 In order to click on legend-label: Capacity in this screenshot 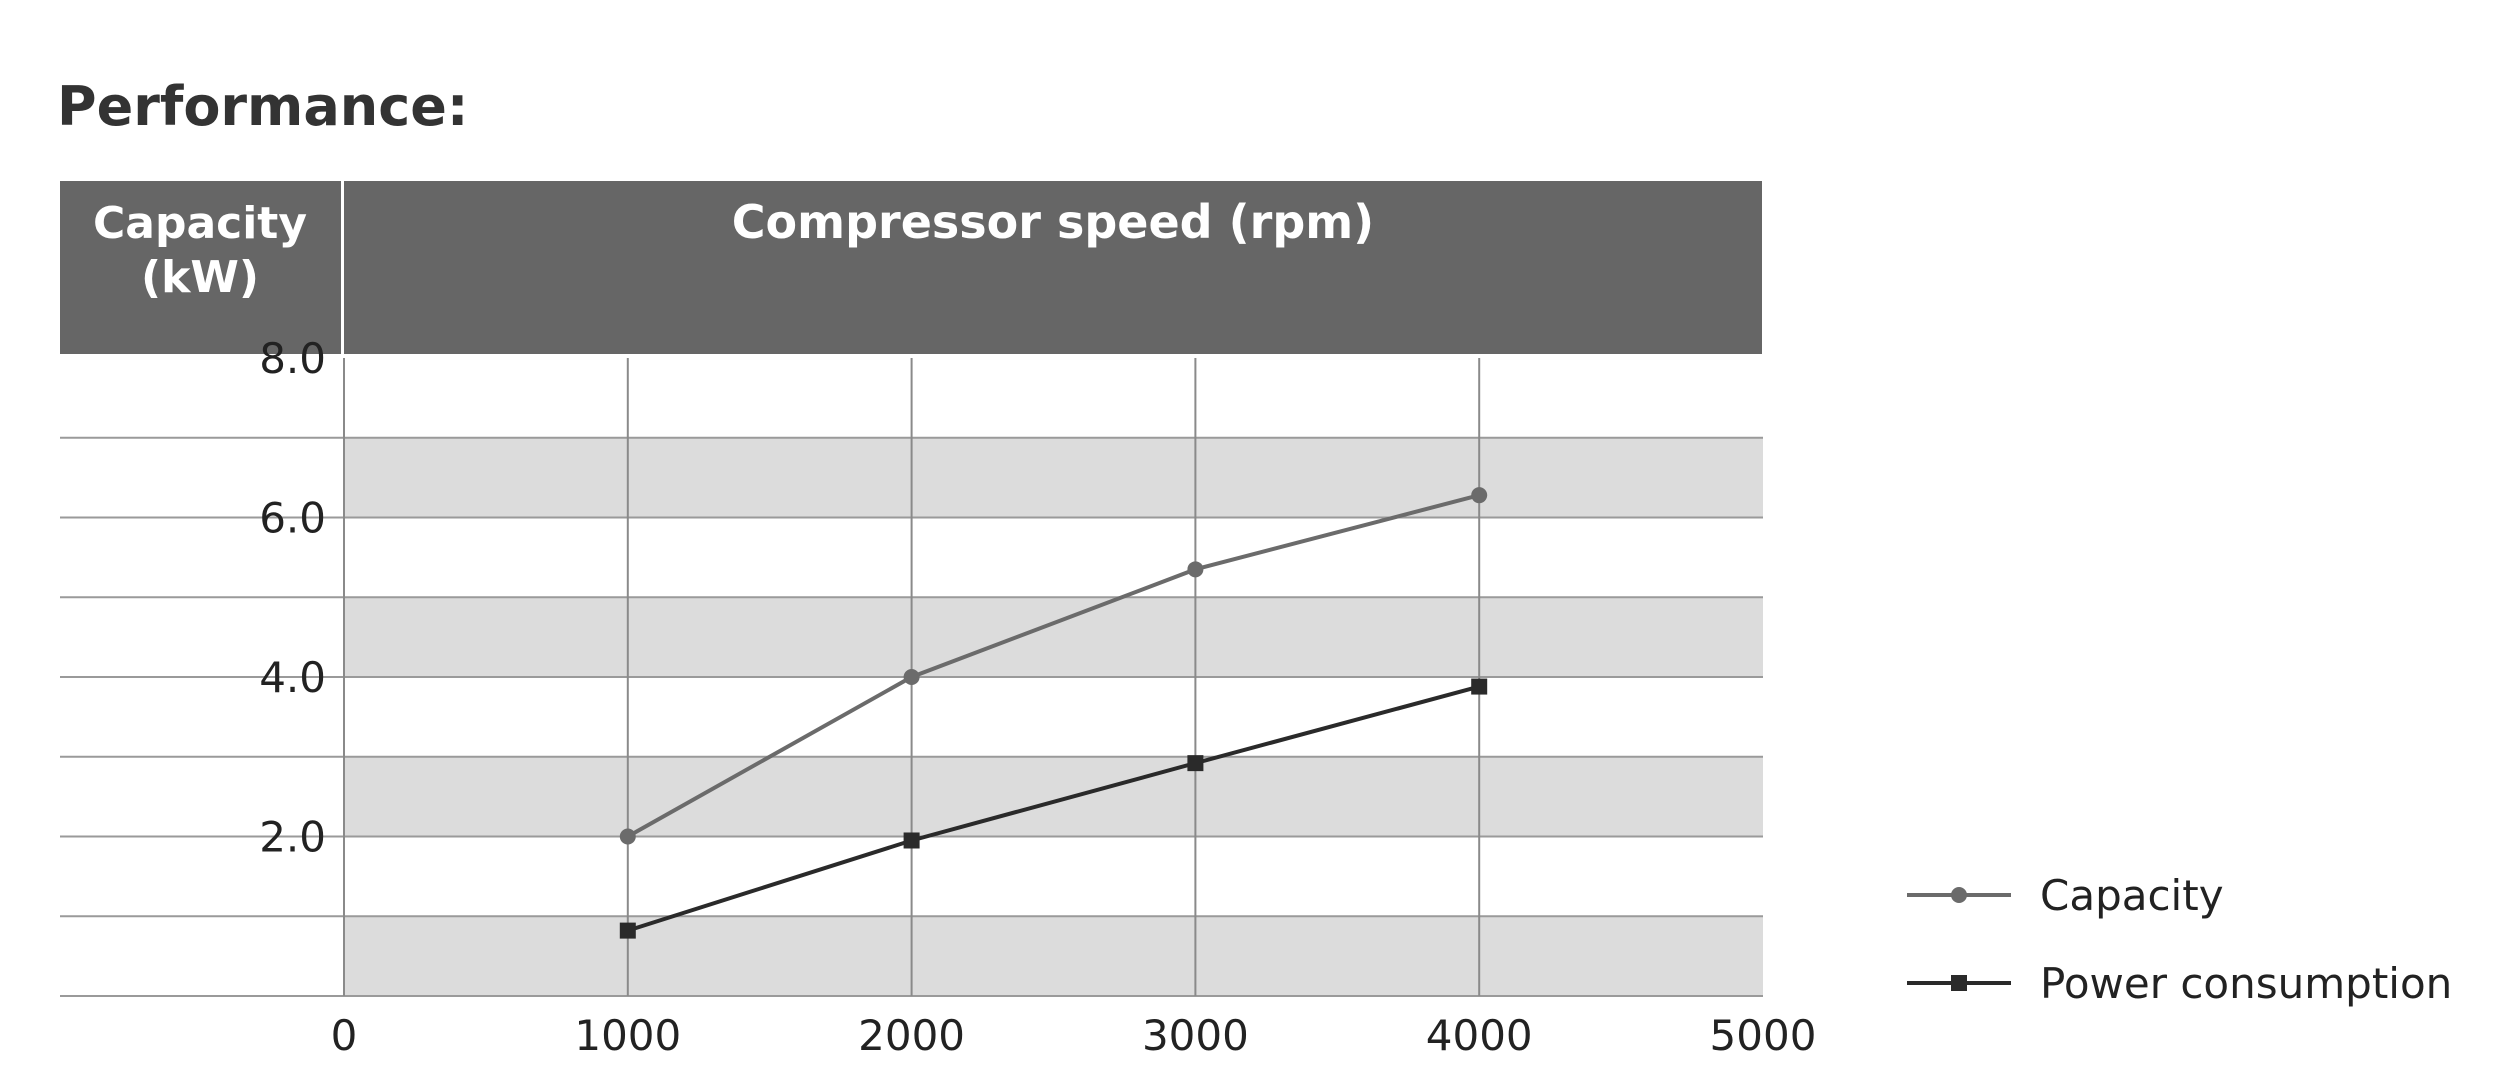, I will do `click(2132, 895)`.